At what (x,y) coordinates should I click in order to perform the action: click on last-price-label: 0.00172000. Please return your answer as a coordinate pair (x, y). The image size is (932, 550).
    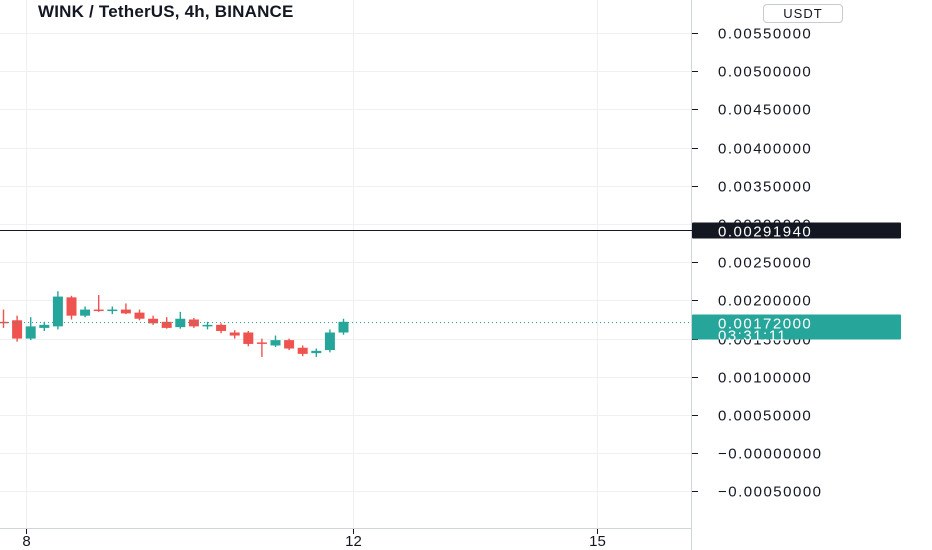
    Looking at the image, I should click on (765, 324).